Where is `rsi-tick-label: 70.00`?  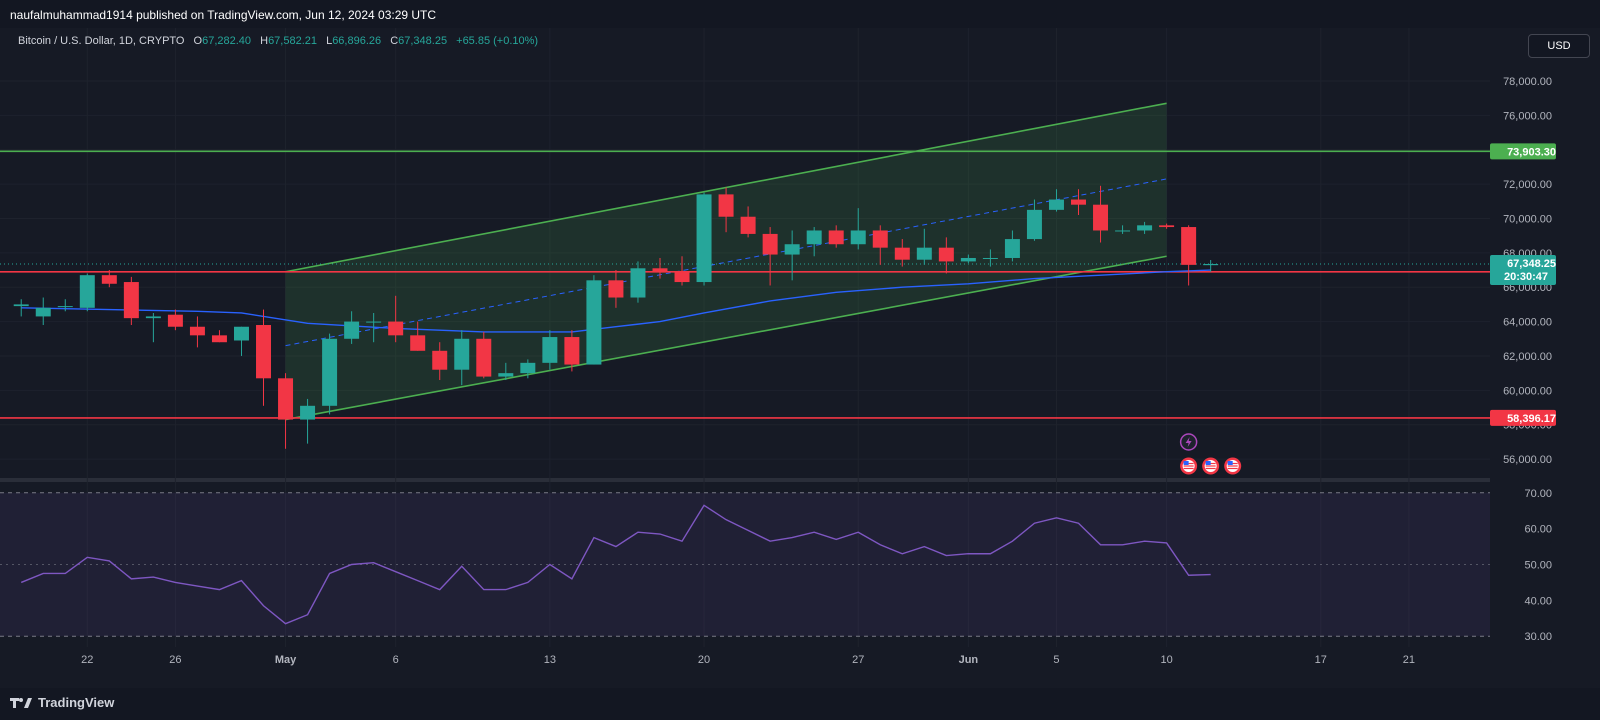
rsi-tick-label: 70.00 is located at coordinates (1538, 494).